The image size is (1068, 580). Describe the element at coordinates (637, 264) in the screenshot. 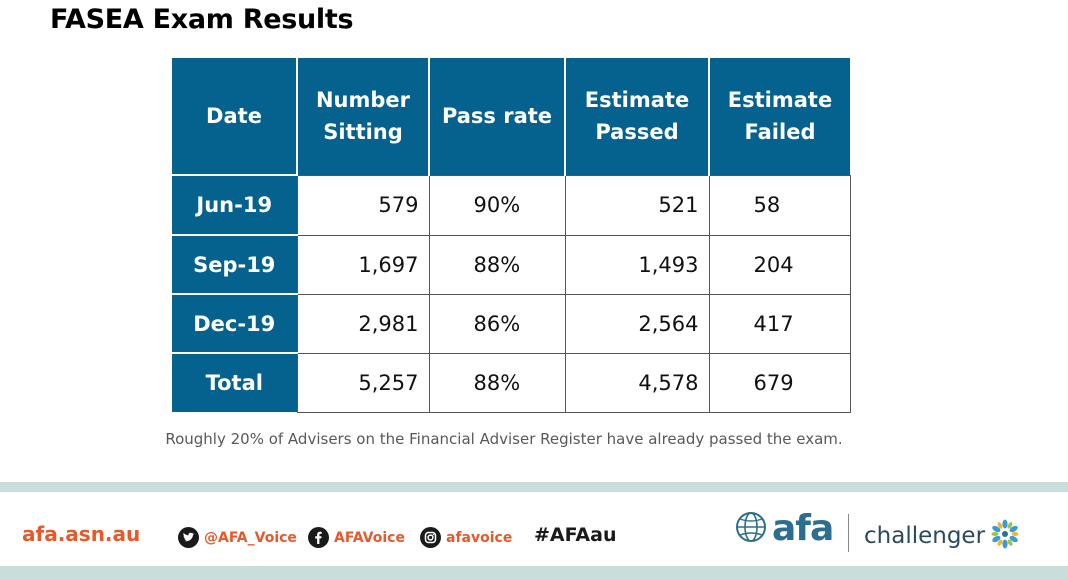

I see `cell-estimate-passed: 1,493` at that location.